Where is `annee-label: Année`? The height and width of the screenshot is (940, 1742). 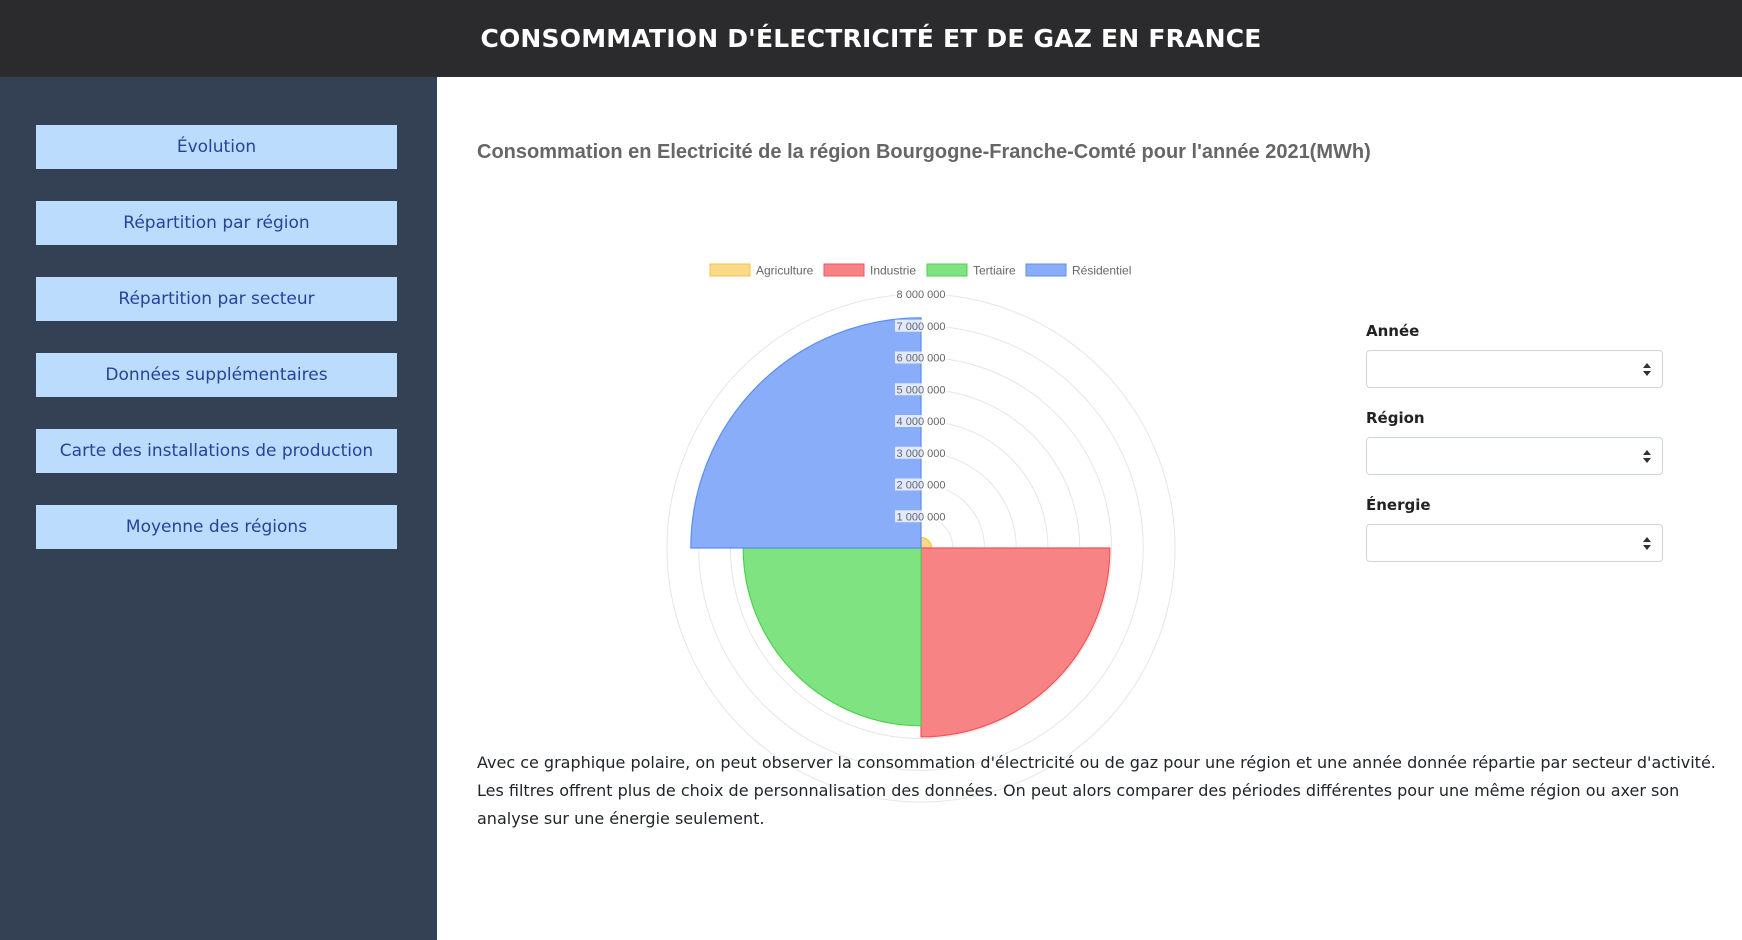 annee-label: Année is located at coordinates (1393, 331).